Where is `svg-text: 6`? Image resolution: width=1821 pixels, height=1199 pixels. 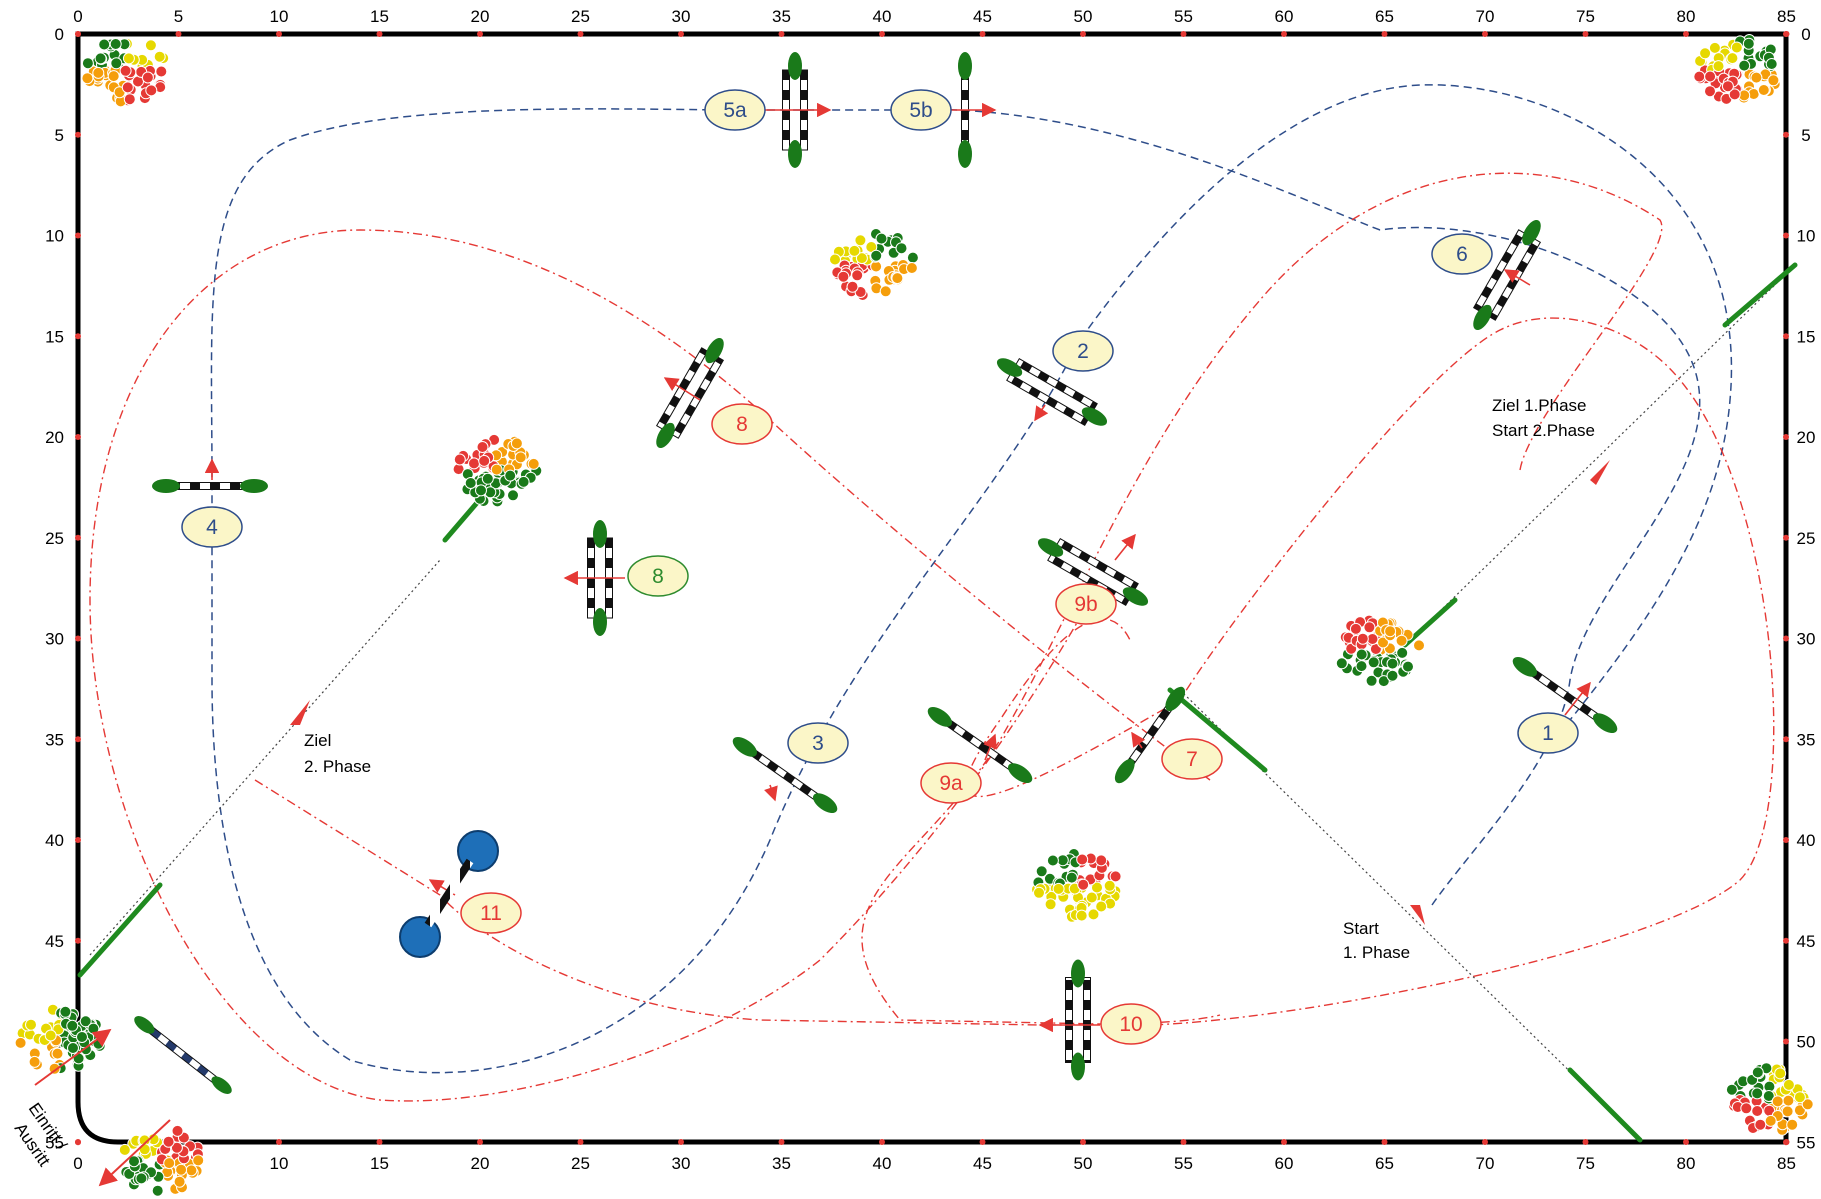
svg-text: 6 is located at coordinates (1462, 254).